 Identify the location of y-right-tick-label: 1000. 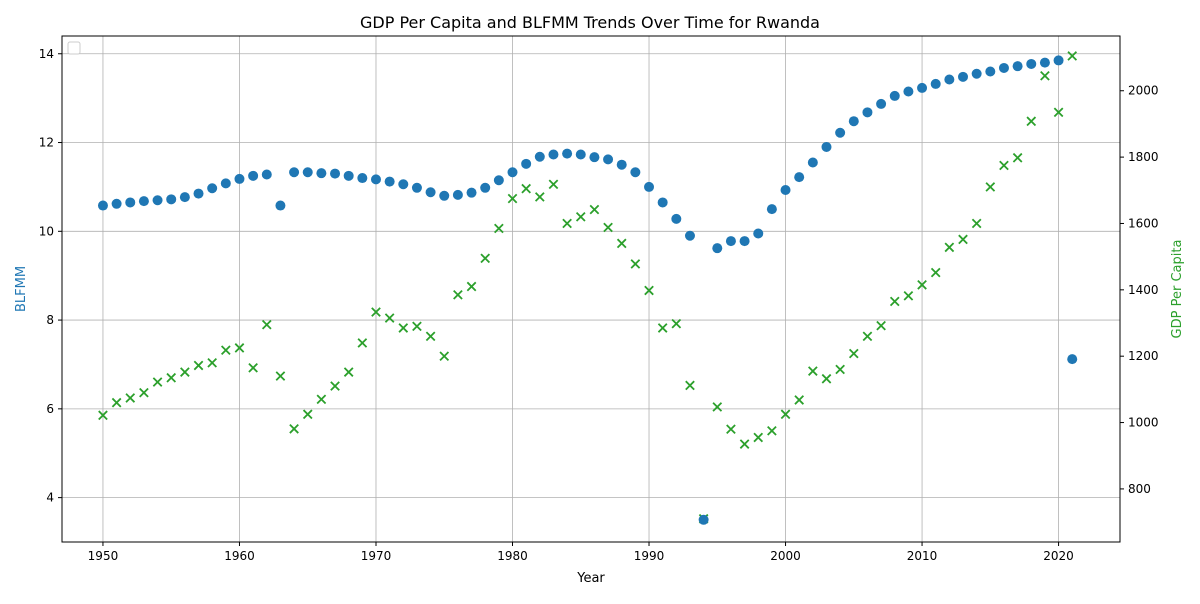
(1143, 423).